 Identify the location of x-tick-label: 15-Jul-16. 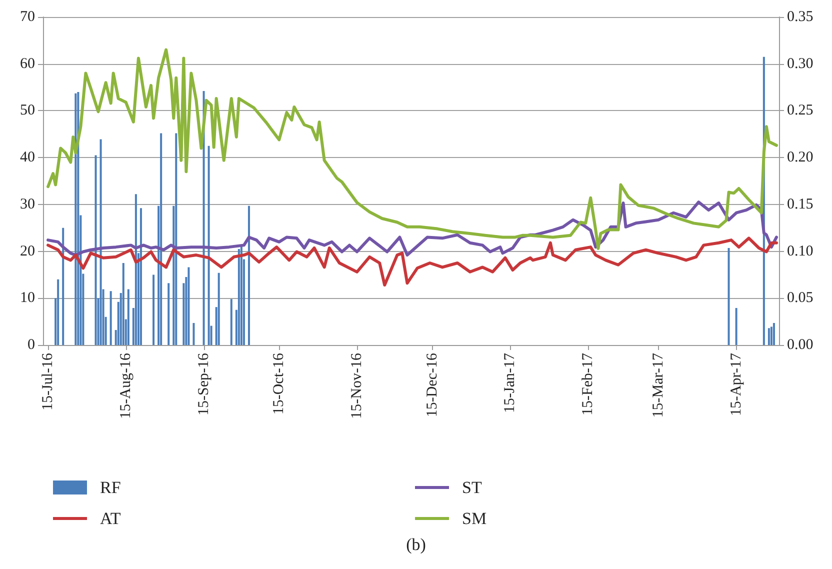
(48, 381).